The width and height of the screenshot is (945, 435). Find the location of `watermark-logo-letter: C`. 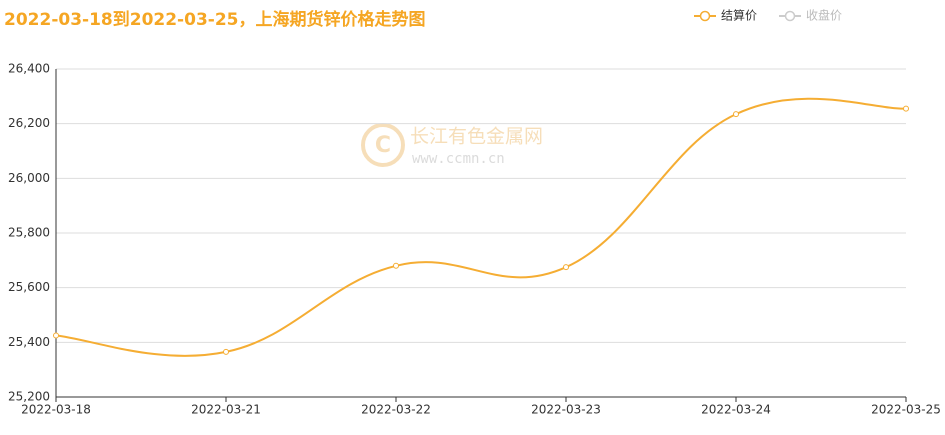

watermark-logo-letter: C is located at coordinates (383, 145).